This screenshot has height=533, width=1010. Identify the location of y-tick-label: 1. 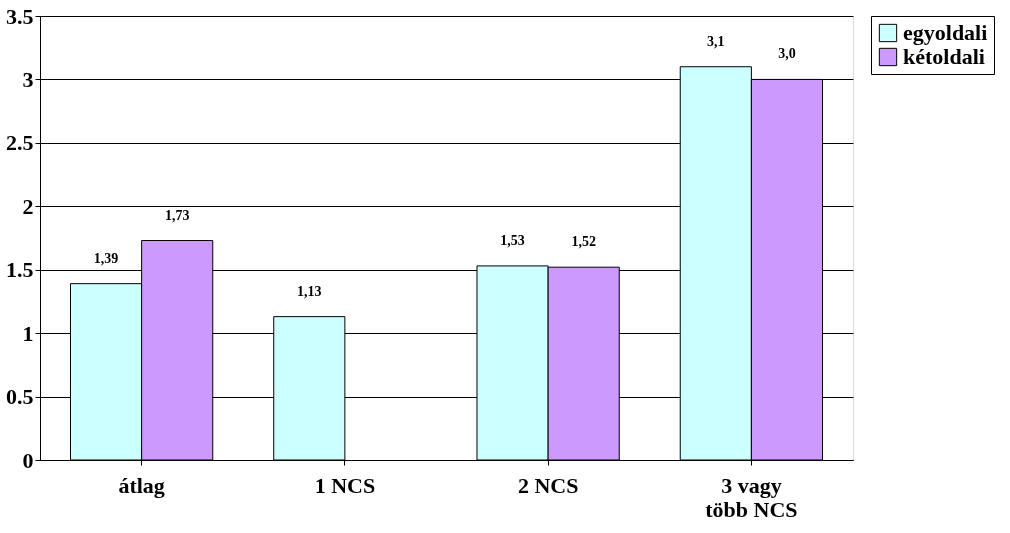
(28, 333).